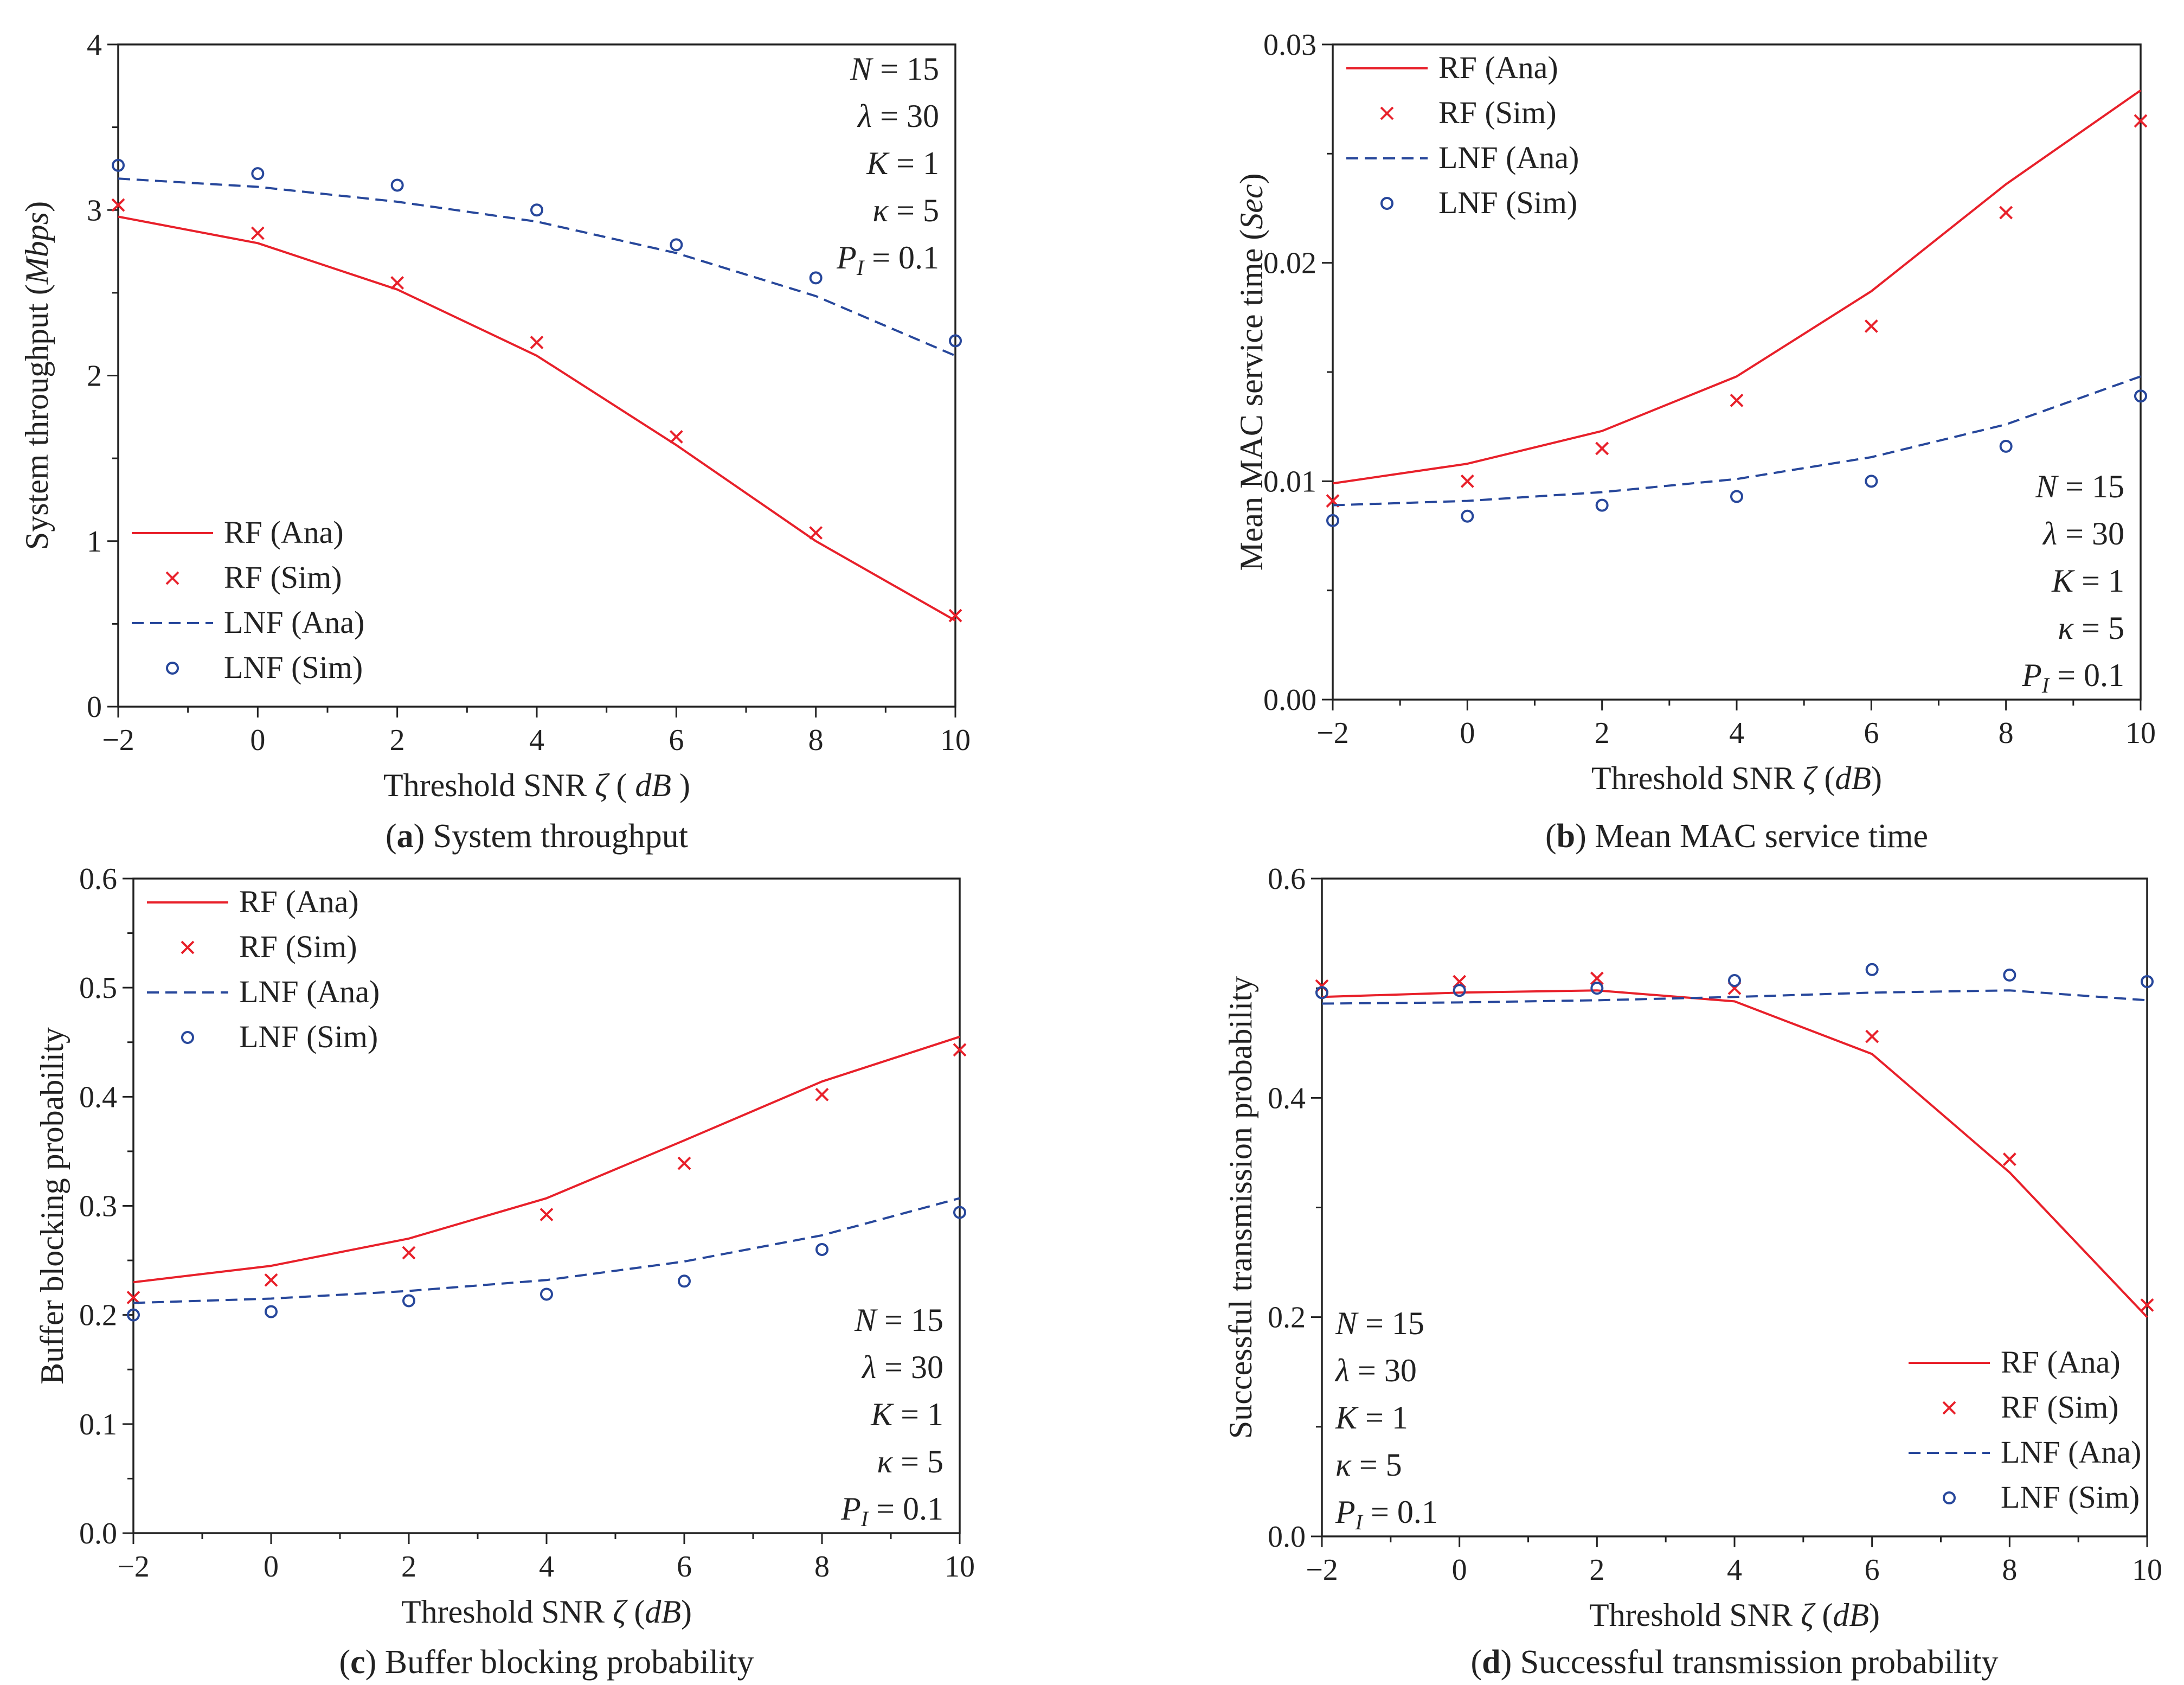  What do you see at coordinates (1468, 733) in the screenshot?
I see `x-tick-label: 0` at bounding box center [1468, 733].